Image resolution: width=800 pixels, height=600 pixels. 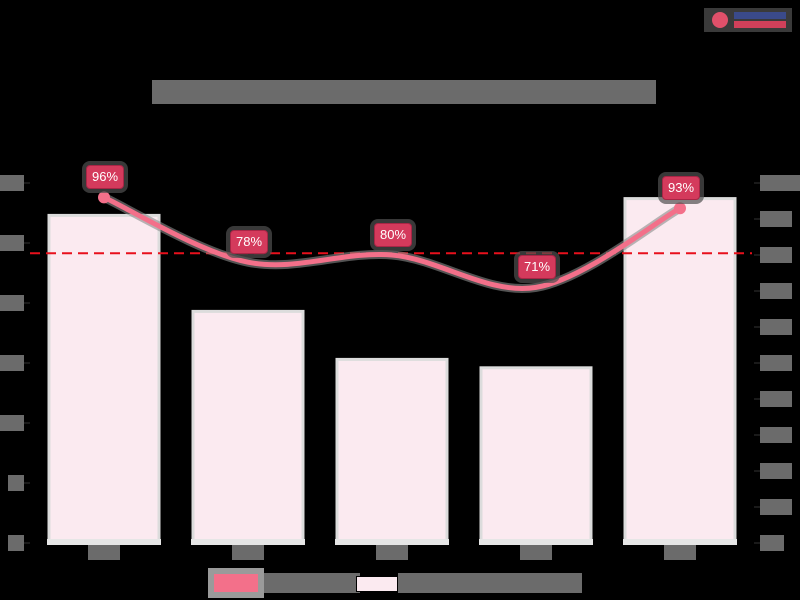 I want to click on legend-swatch-line, so click(x=236, y=583).